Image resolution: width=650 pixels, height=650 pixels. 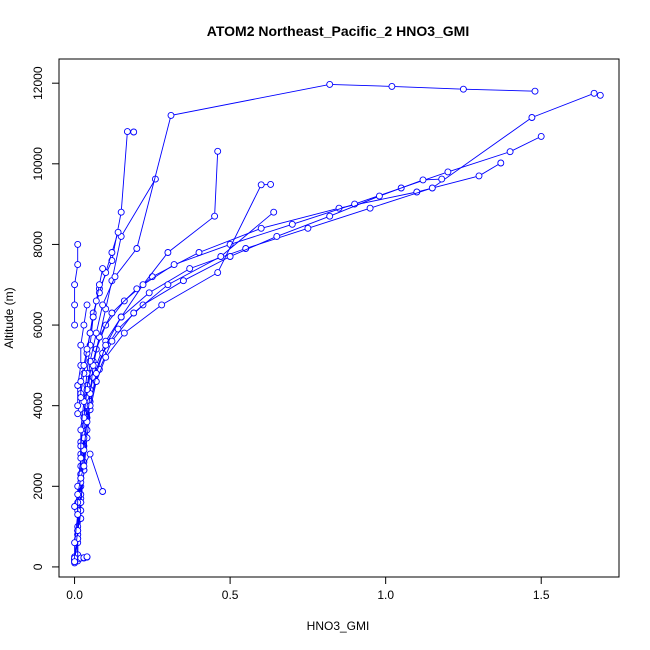 I want to click on y-axis-label: Altitude (m), so click(x=9, y=317).